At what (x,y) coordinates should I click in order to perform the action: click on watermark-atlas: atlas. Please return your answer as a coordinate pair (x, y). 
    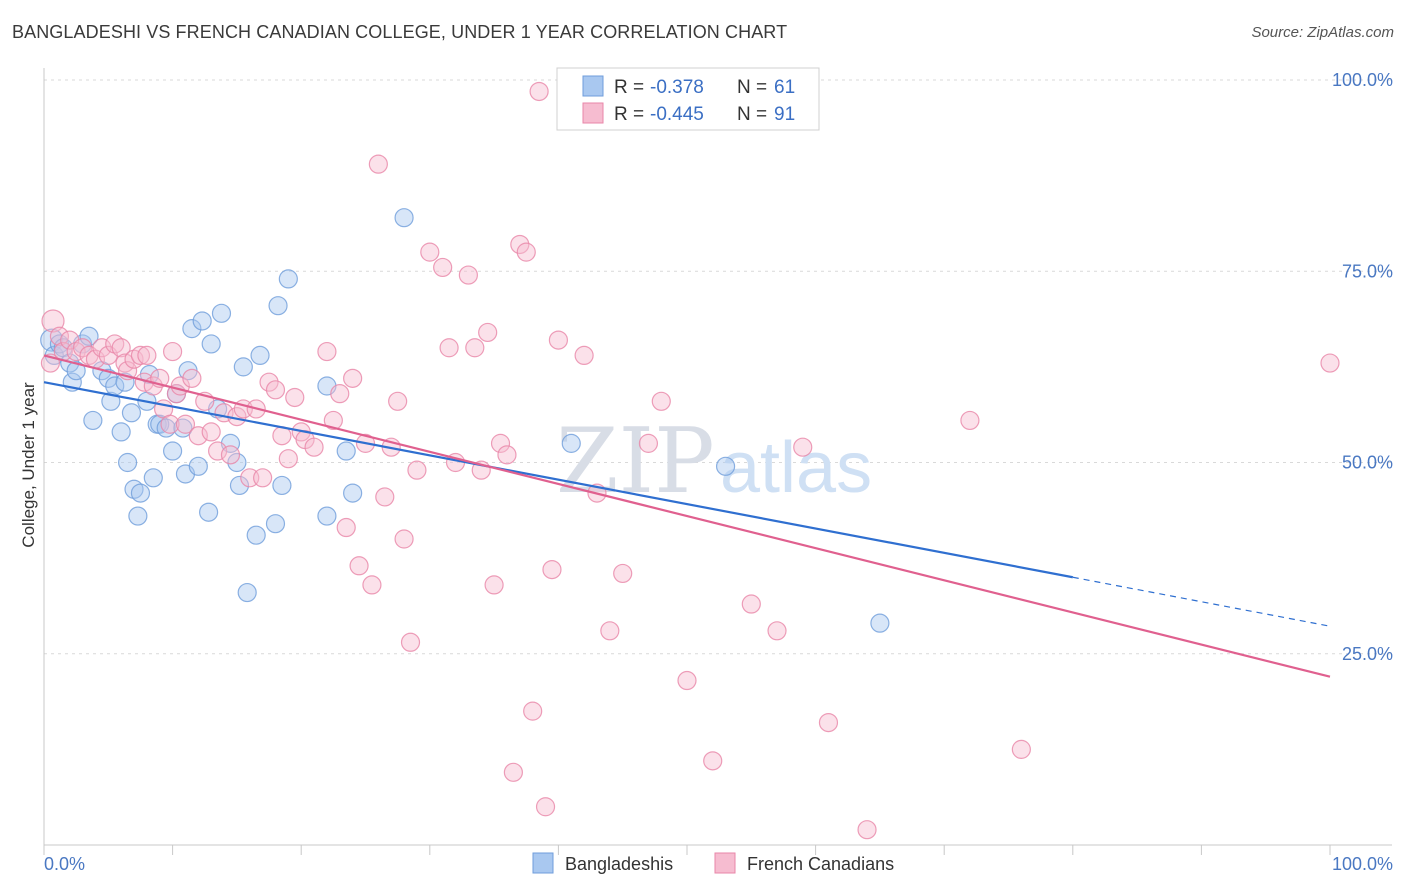
    Looking at the image, I should click on (796, 468).